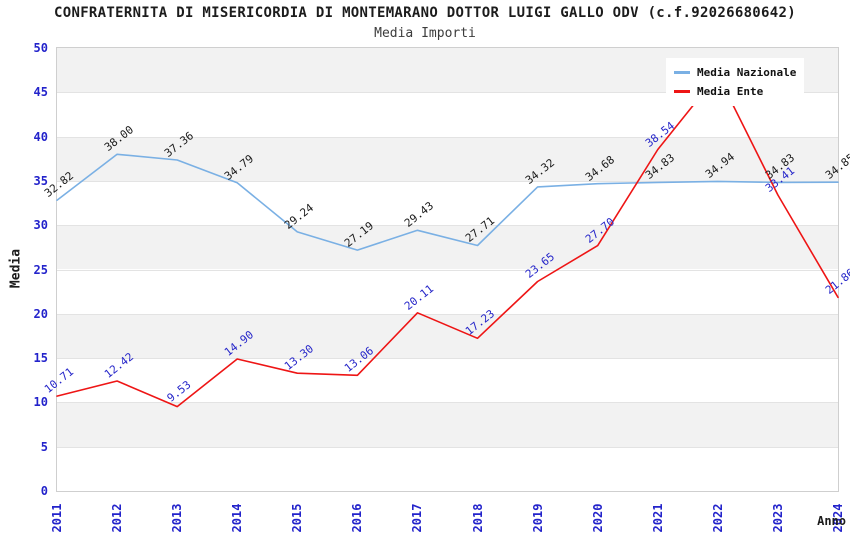  I want to click on chart-subtitle: Media Importi, so click(425, 33).